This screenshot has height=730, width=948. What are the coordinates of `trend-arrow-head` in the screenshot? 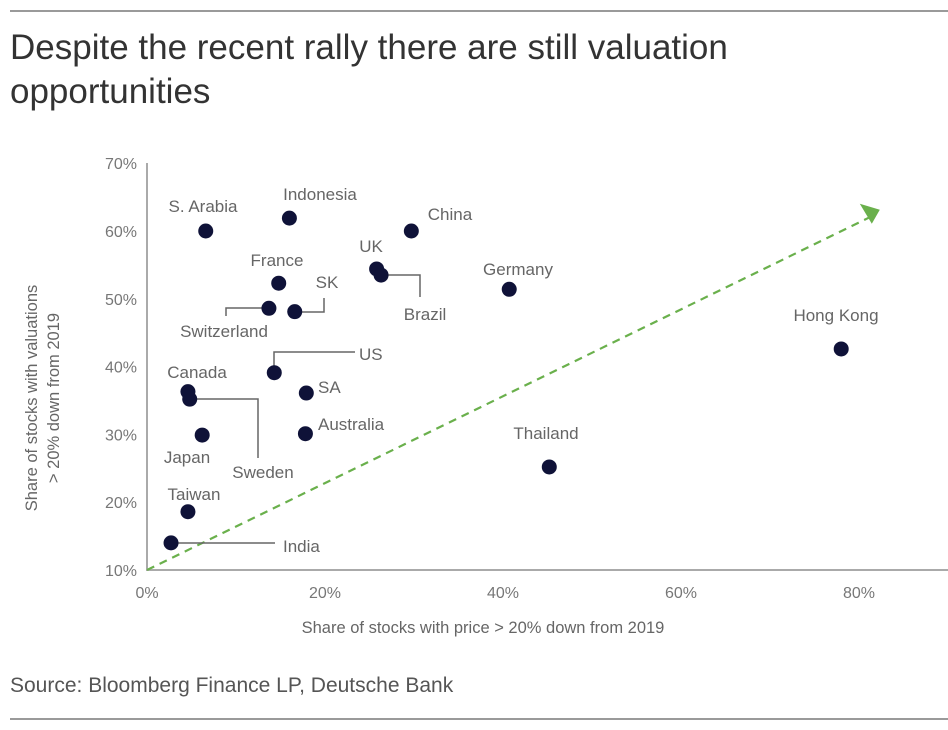 It's located at (869, 213).